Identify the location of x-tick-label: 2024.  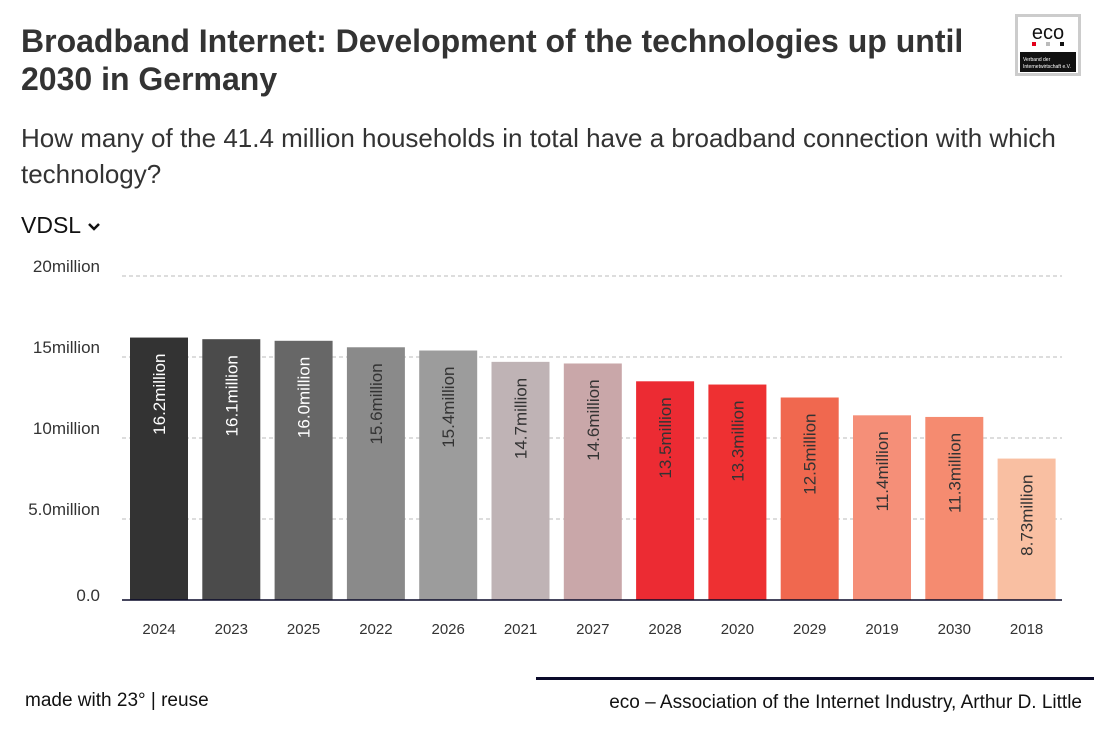
(158, 629).